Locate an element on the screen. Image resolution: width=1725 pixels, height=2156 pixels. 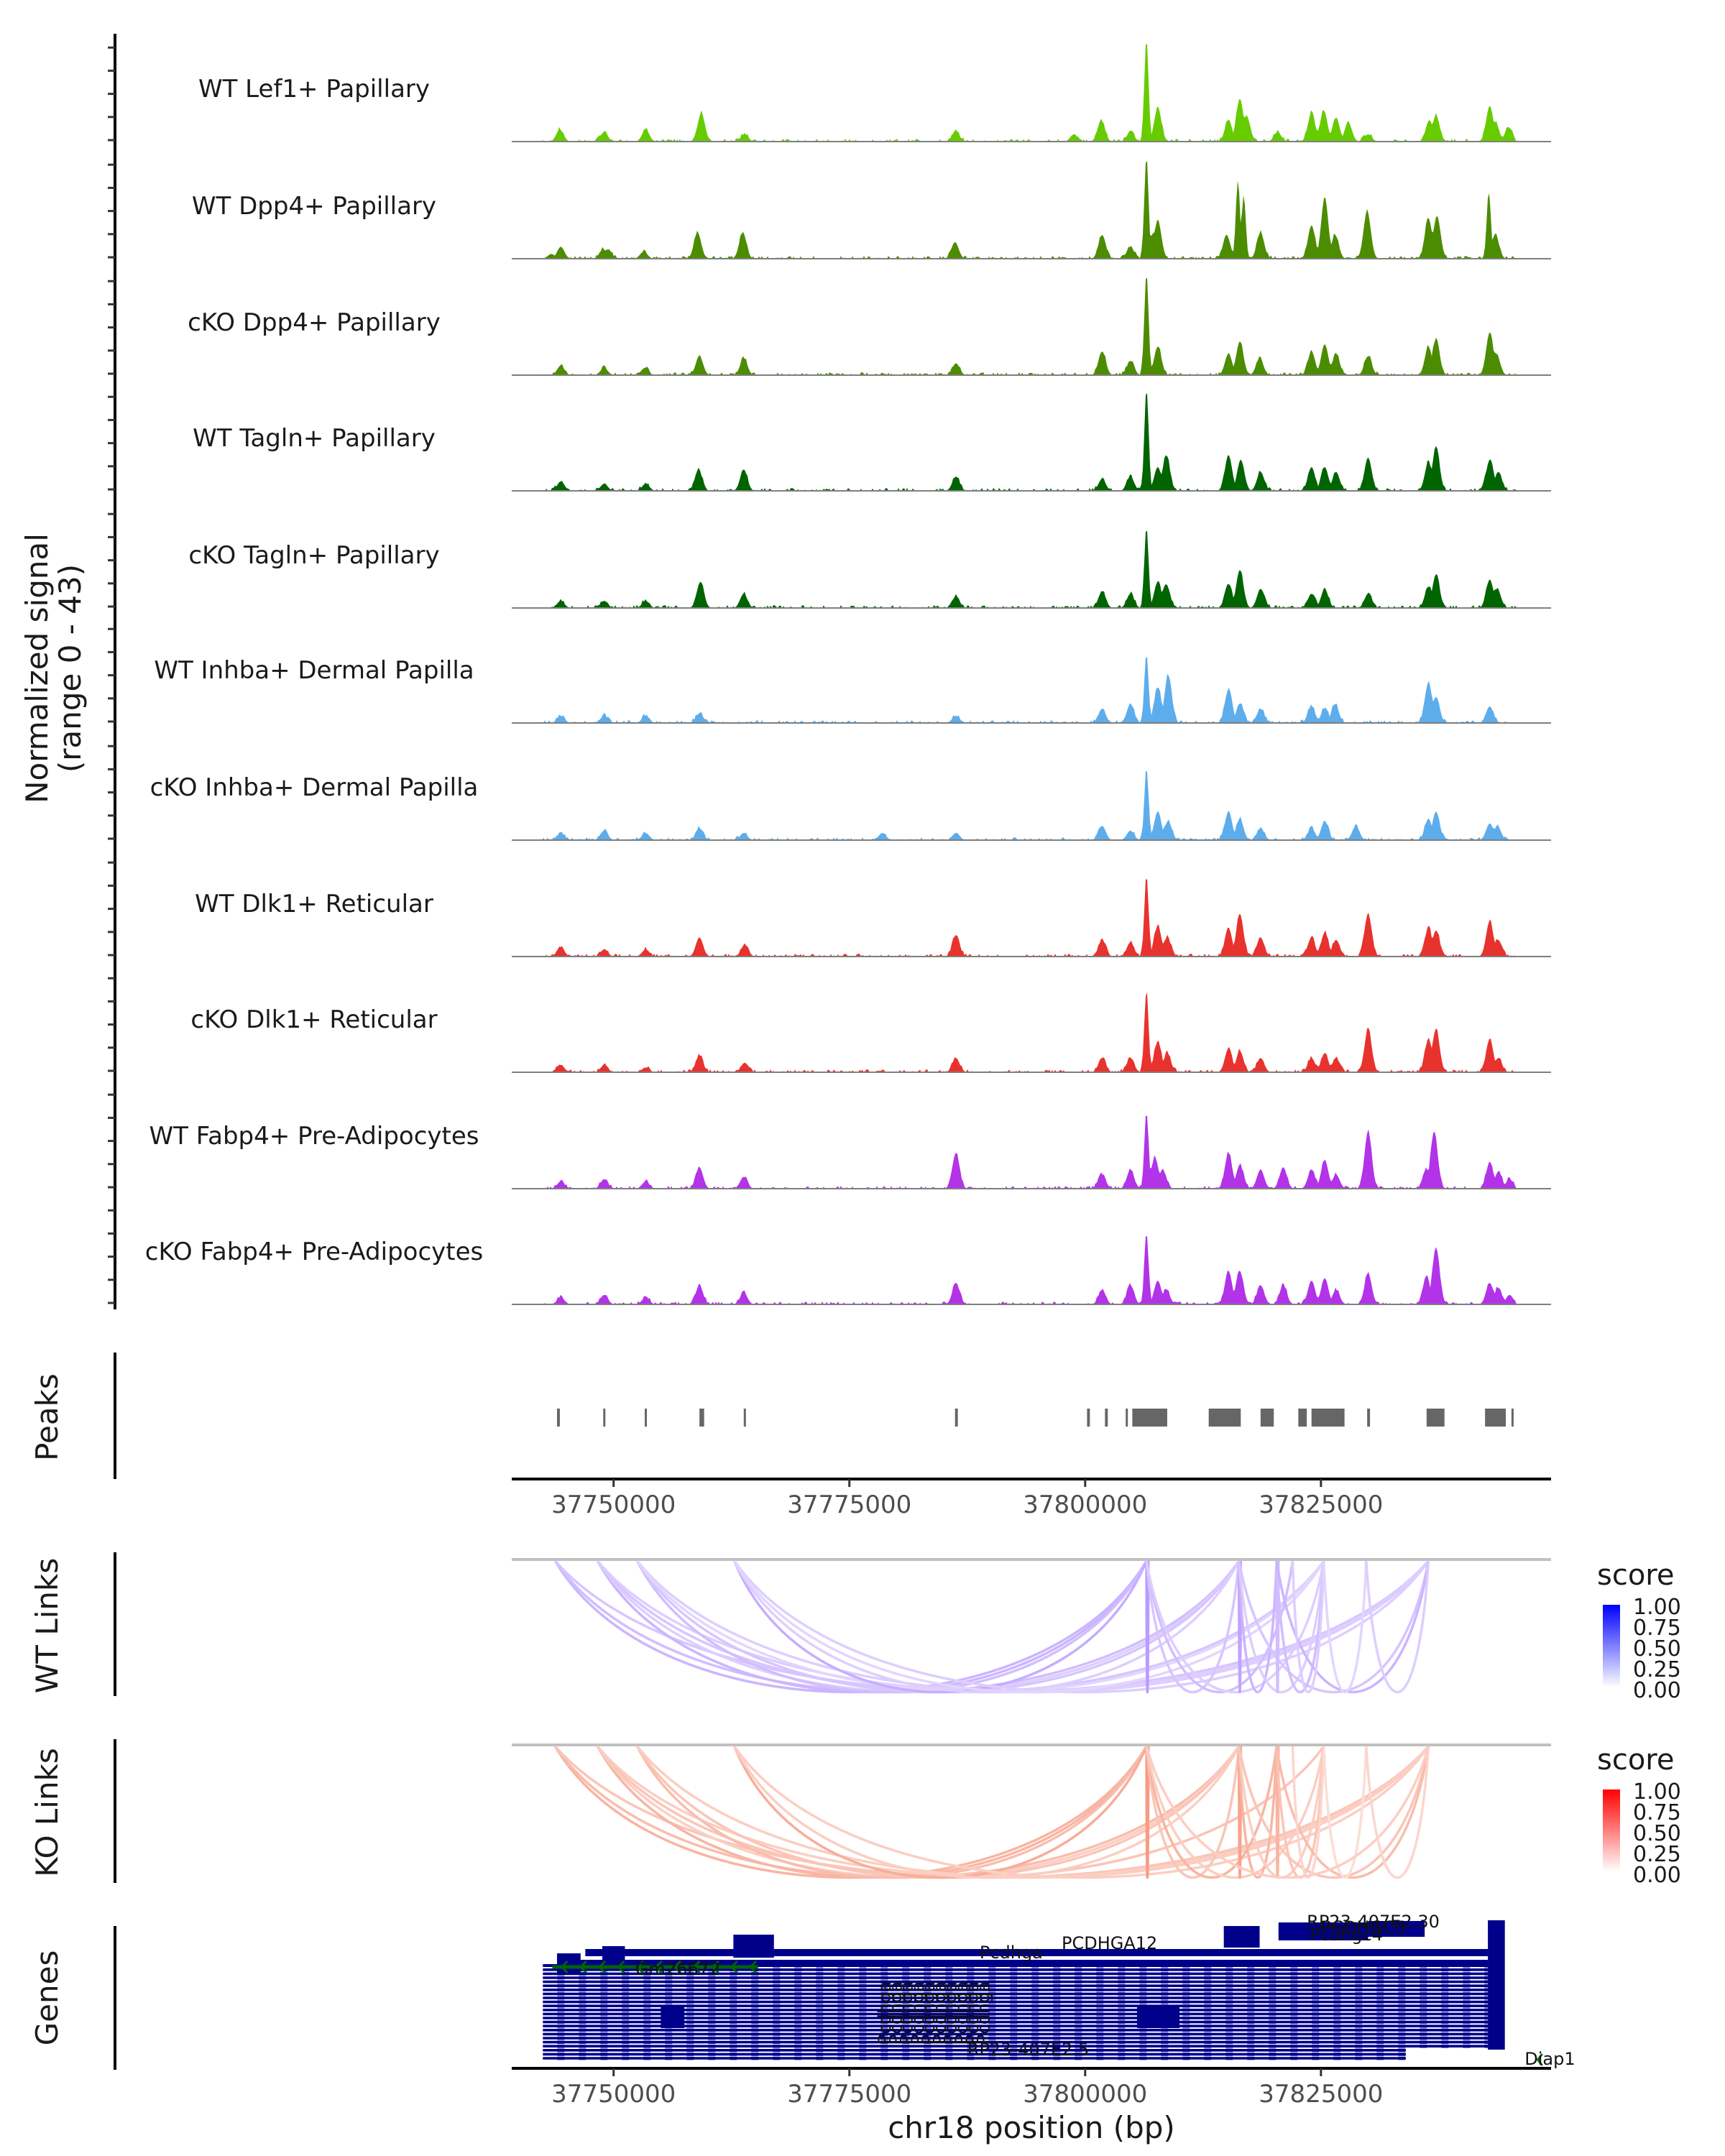
wt-legend-tick: 1.00 is located at coordinates (1657, 1607).